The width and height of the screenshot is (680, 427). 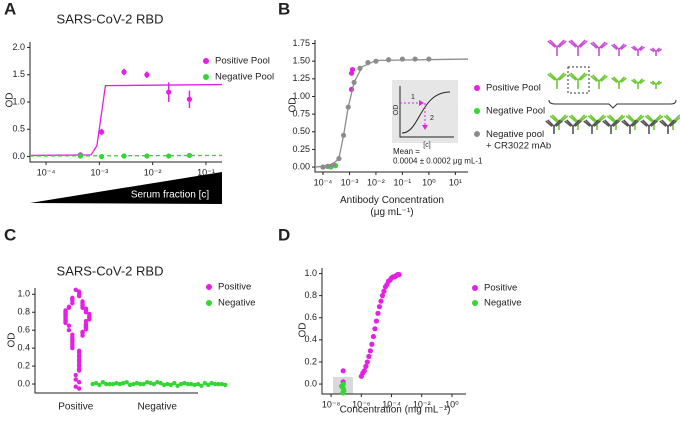 I want to click on y-tick-label: 1.25, so click(x=301, y=78).